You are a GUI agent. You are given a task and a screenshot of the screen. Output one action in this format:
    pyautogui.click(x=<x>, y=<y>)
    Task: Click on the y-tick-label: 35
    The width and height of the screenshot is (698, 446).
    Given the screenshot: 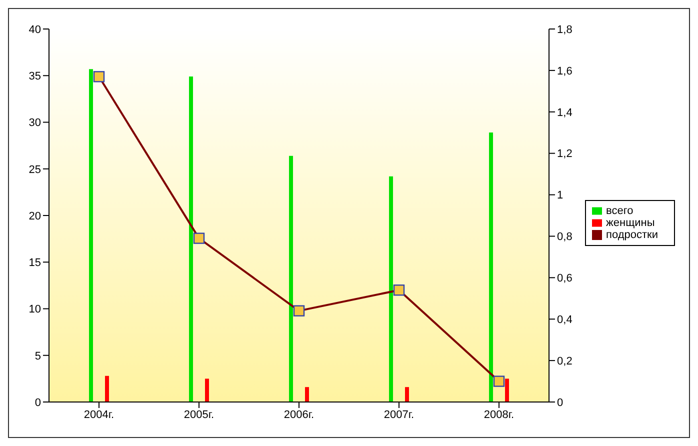 What is the action you would take?
    pyautogui.click(x=34, y=76)
    